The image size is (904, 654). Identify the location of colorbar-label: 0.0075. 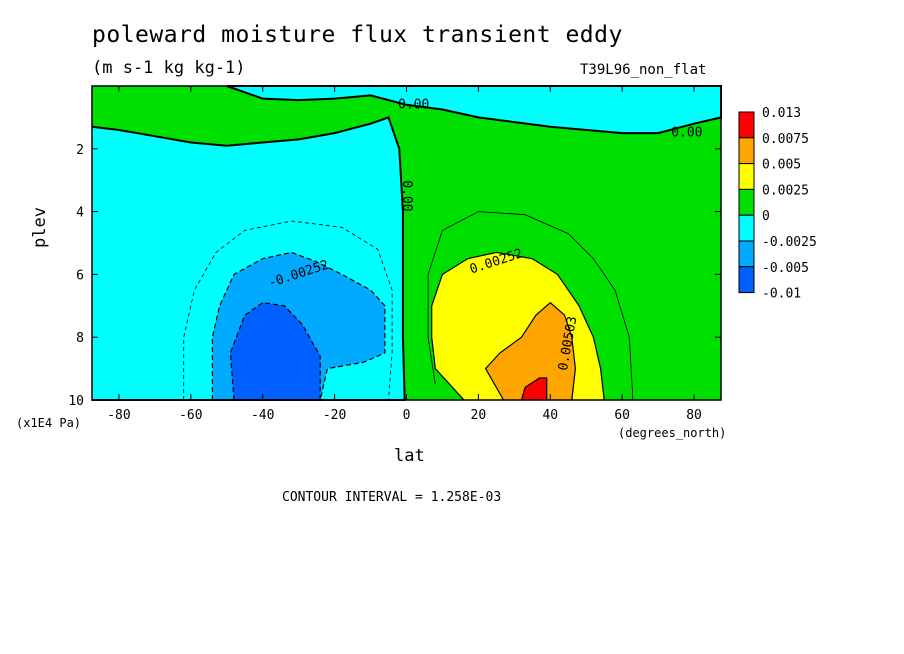
(785, 139).